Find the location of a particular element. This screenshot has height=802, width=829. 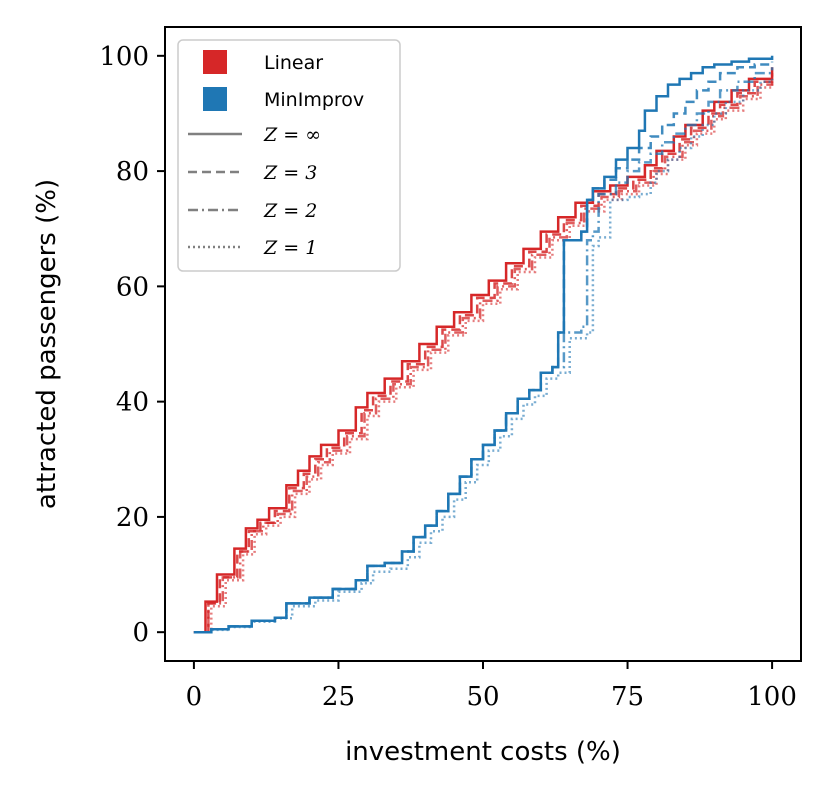

x-tick-label: 50 is located at coordinates (482, 697).